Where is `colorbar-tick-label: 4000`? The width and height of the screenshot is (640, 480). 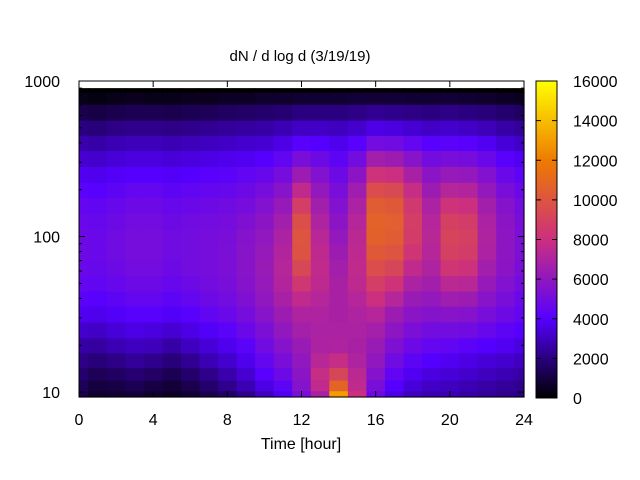
colorbar-tick-label: 4000 is located at coordinates (591, 320).